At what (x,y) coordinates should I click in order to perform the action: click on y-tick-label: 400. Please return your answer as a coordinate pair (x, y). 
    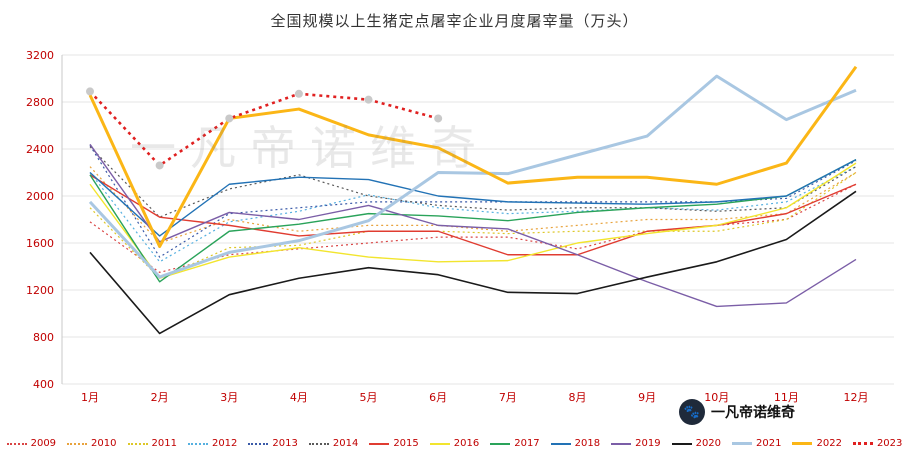
    Looking at the image, I should click on (43, 384).